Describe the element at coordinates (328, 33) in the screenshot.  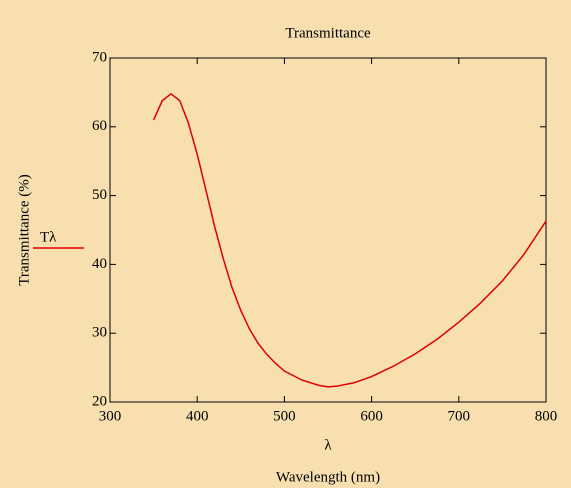
I see `chart-title: Transmittance` at that location.